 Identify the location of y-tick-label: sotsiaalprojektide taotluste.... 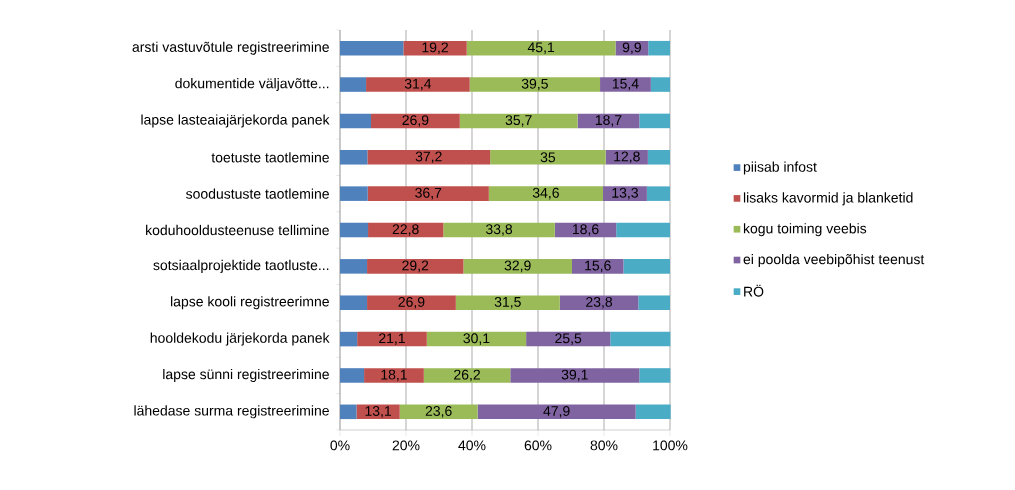
(241, 266).